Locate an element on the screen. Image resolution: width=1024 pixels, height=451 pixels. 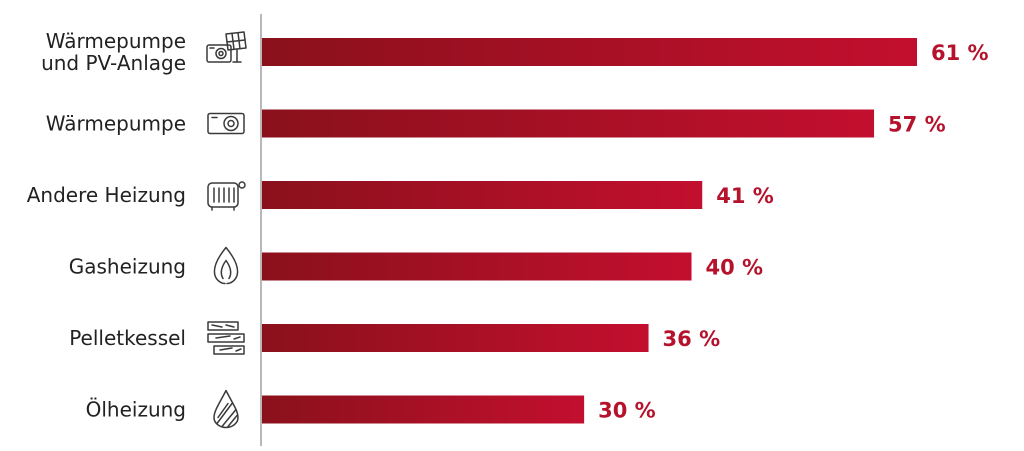
value-label-1: 61 % is located at coordinates (960, 53).